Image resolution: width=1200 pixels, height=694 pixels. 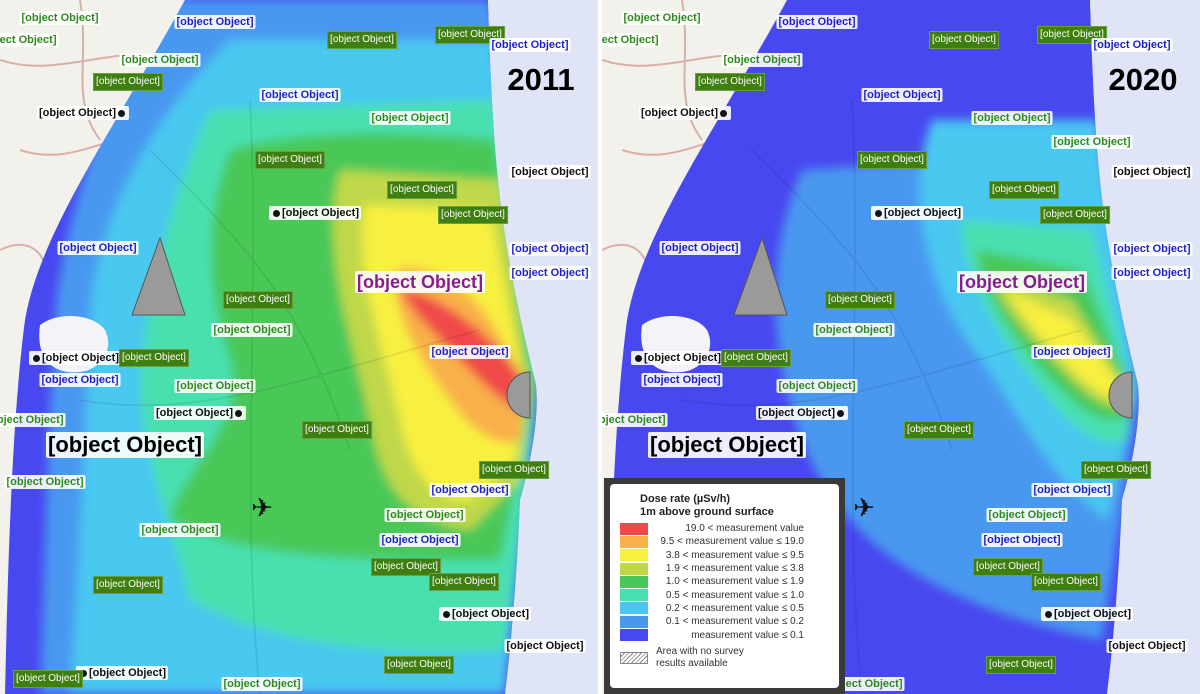 What do you see at coordinates (1143, 79) in the screenshot?
I see `year-label: 2020` at bounding box center [1143, 79].